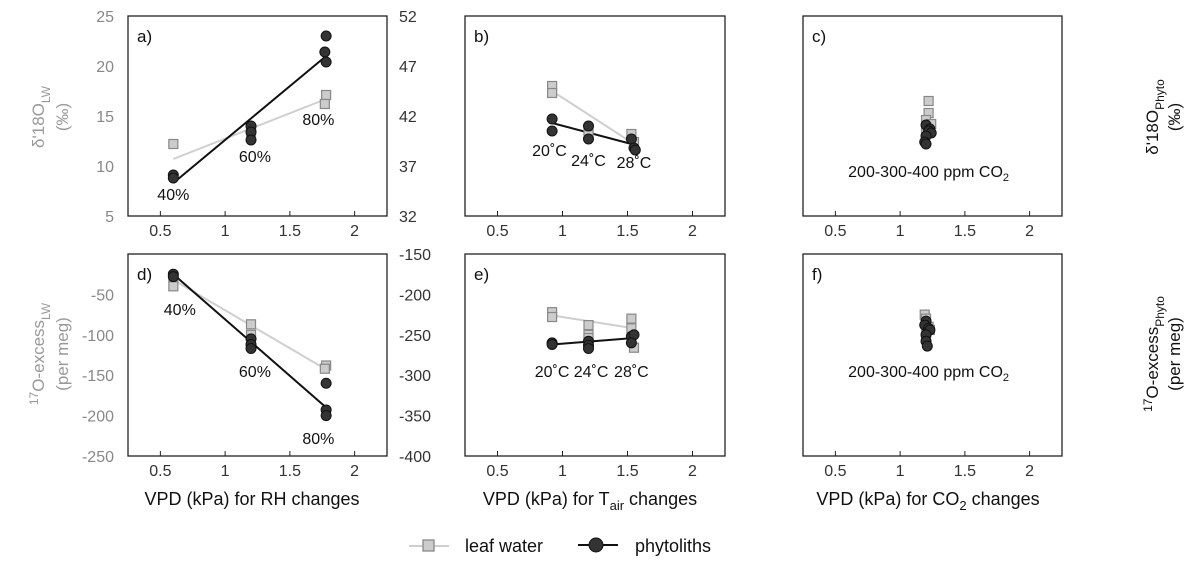 The image size is (1192, 561). I want to click on y-tick-label-right: 47, so click(408, 67).